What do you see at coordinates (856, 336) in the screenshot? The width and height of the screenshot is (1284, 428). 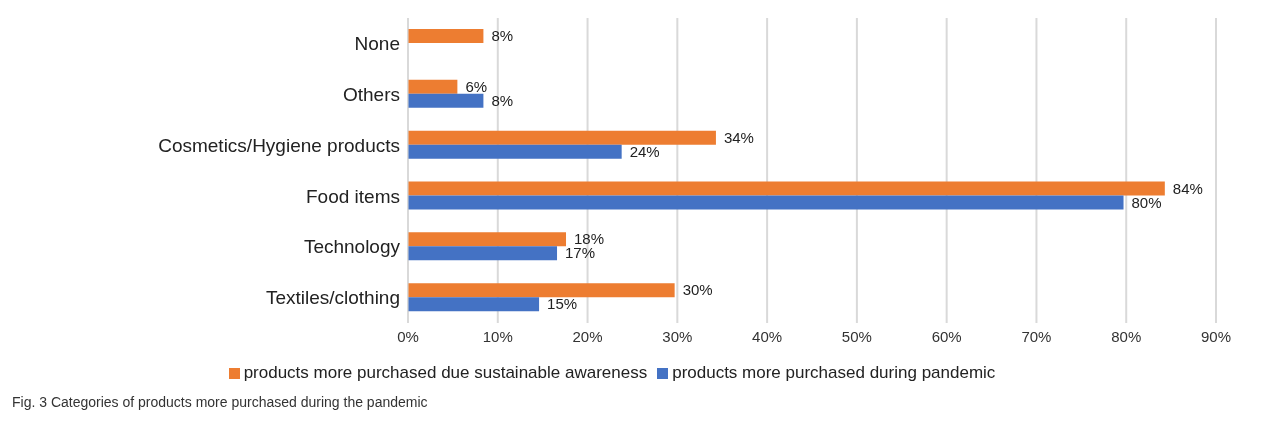 I see `x-tick-label: 50%` at bounding box center [856, 336].